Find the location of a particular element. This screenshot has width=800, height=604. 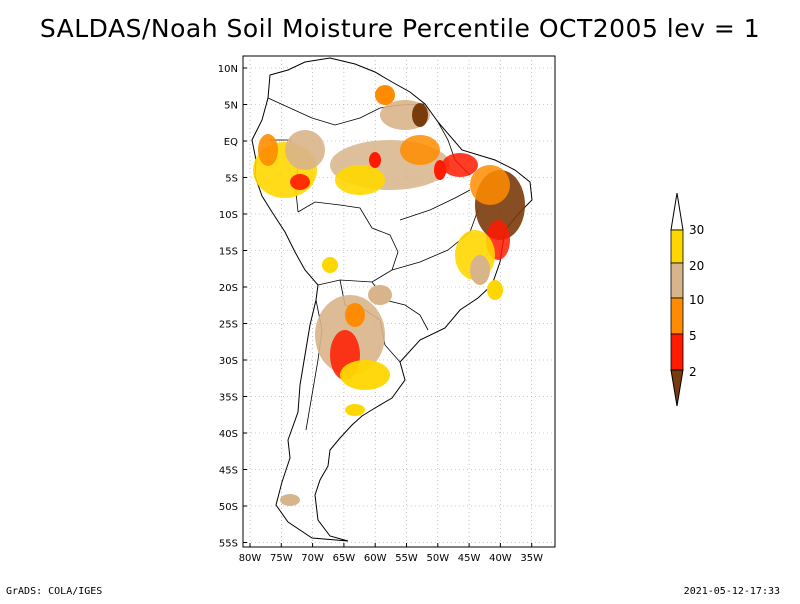

latitude-label: 5S is located at coordinates (231, 179).